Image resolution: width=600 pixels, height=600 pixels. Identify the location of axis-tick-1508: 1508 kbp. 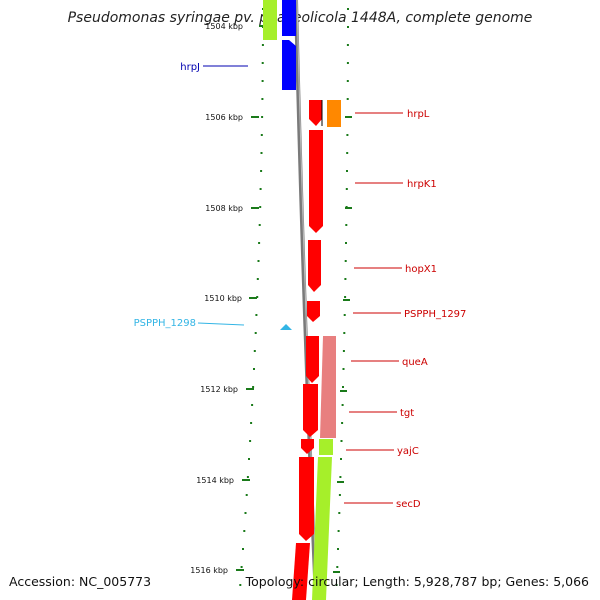
(232, 208).